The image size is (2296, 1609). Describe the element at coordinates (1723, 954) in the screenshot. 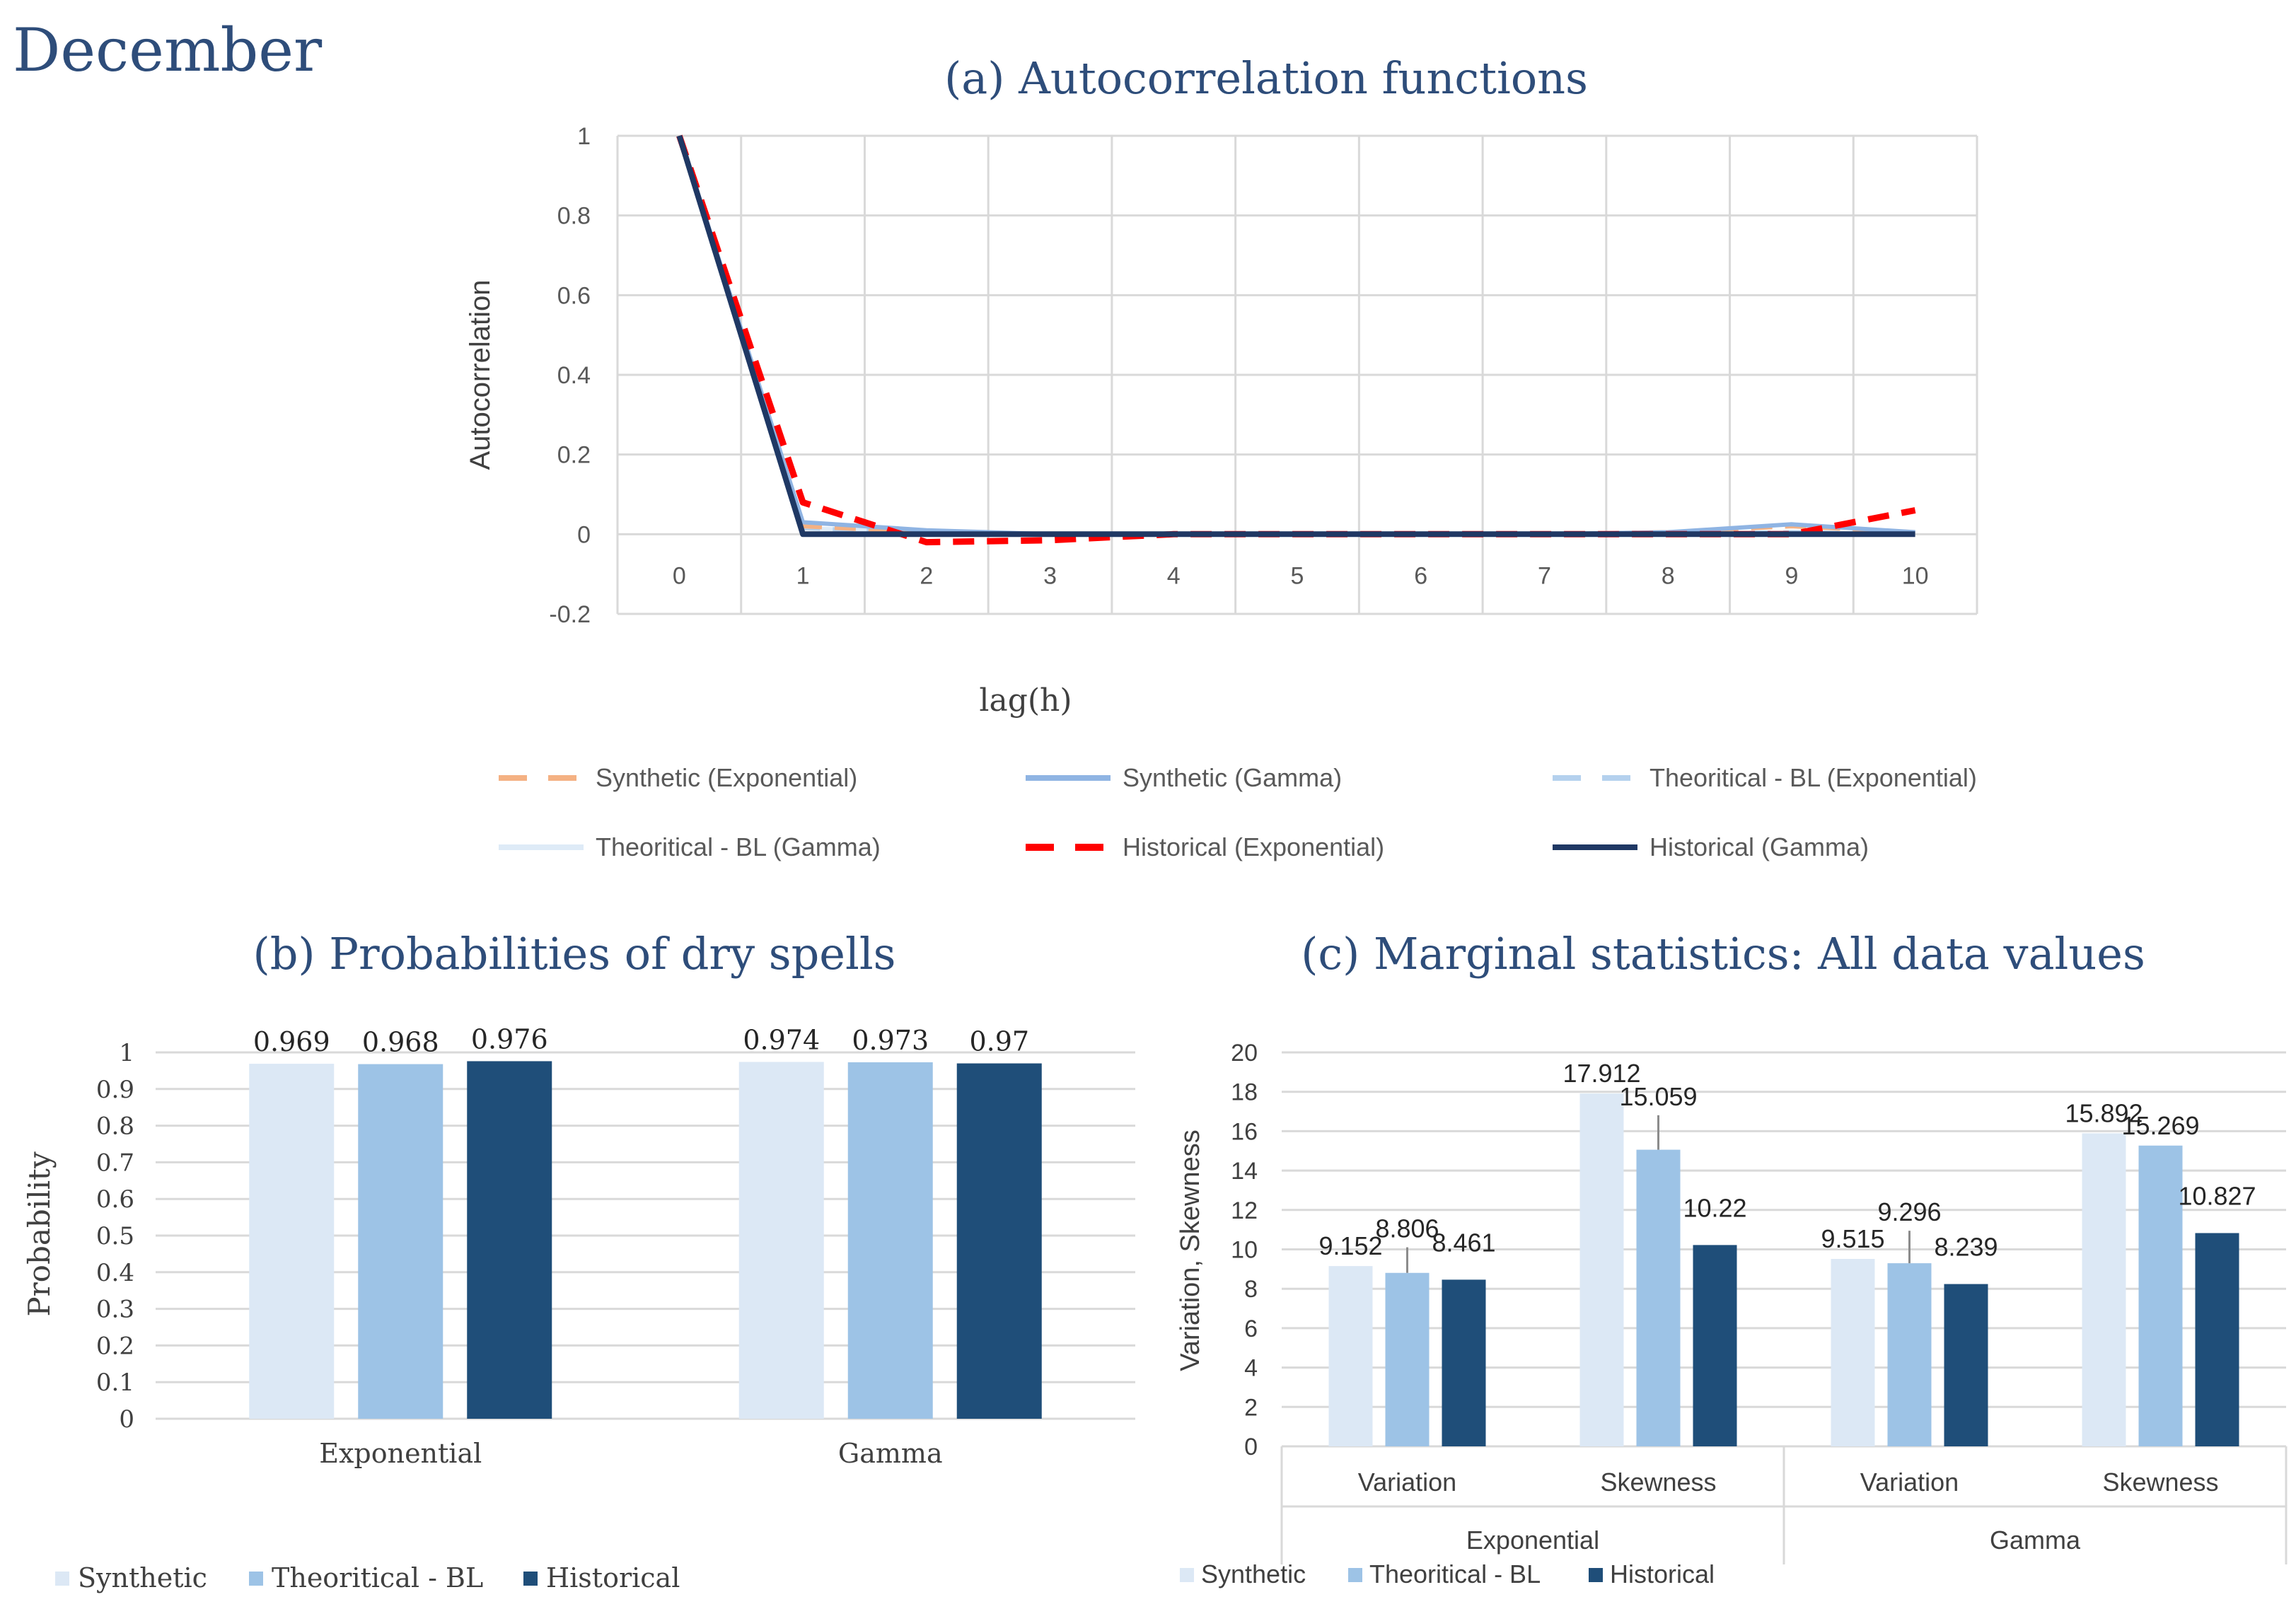

I see `chart-c-title: (c) Marginal statistics: All data values` at that location.